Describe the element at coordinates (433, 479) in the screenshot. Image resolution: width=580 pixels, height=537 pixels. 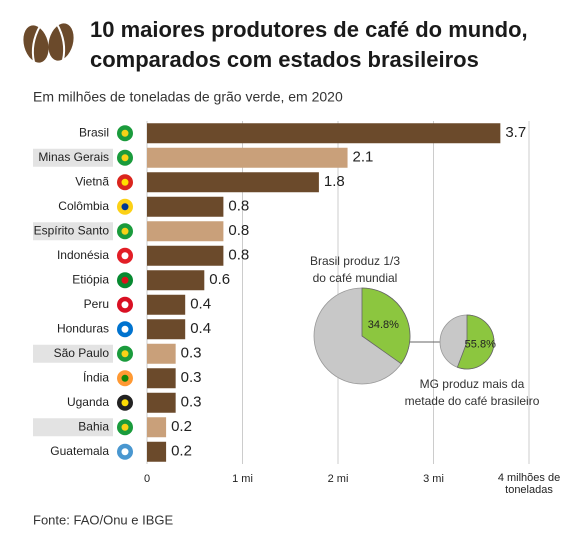
I see `x-tick-label: 3 mi` at that location.